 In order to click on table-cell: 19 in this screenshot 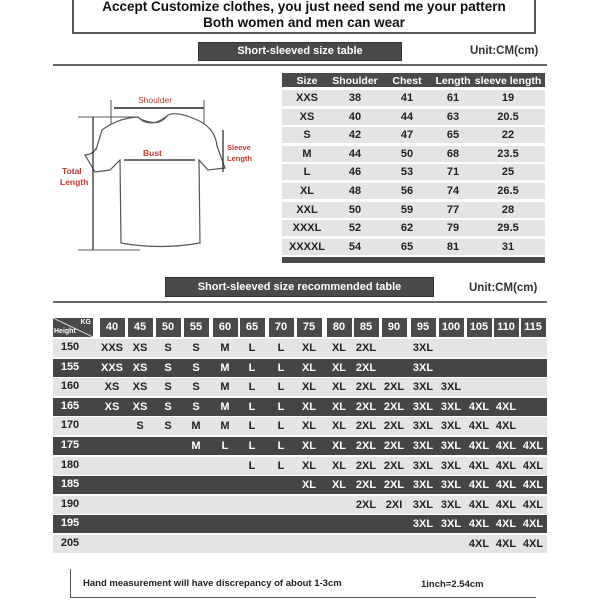, I will do `click(508, 98)`.